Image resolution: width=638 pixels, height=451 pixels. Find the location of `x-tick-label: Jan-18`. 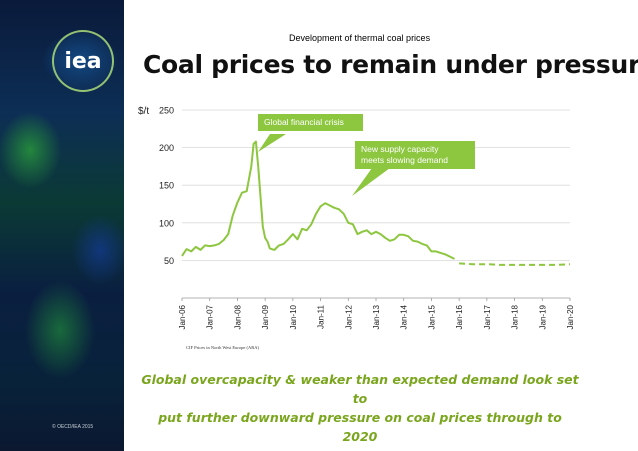

x-tick-label: Jan-18 is located at coordinates (515, 316).